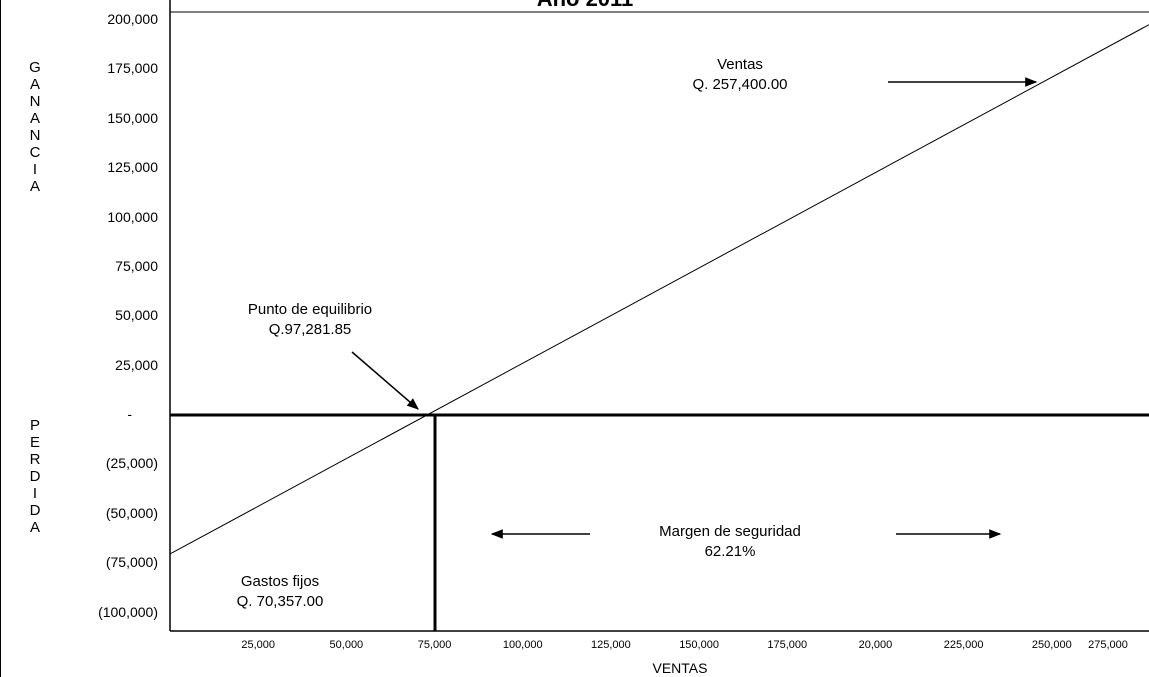 Image resolution: width=1149 pixels, height=677 pixels. I want to click on y-tick-label: (25,000), so click(131, 463).